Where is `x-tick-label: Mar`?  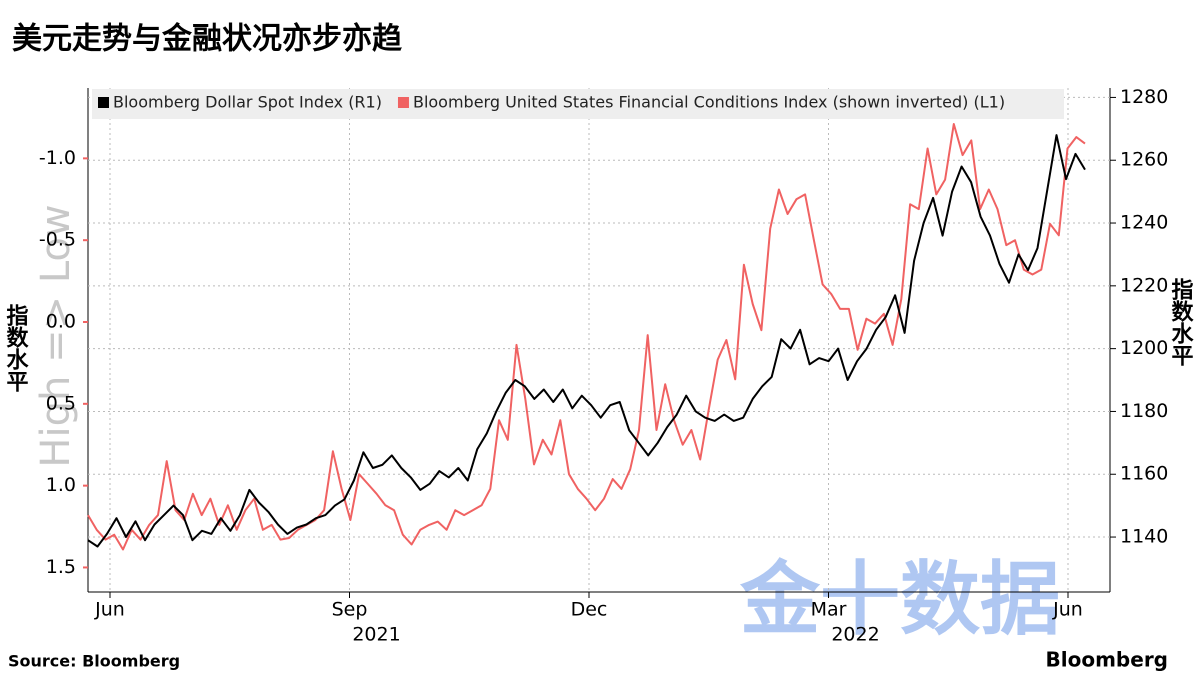
x-tick-label: Mar is located at coordinates (829, 610).